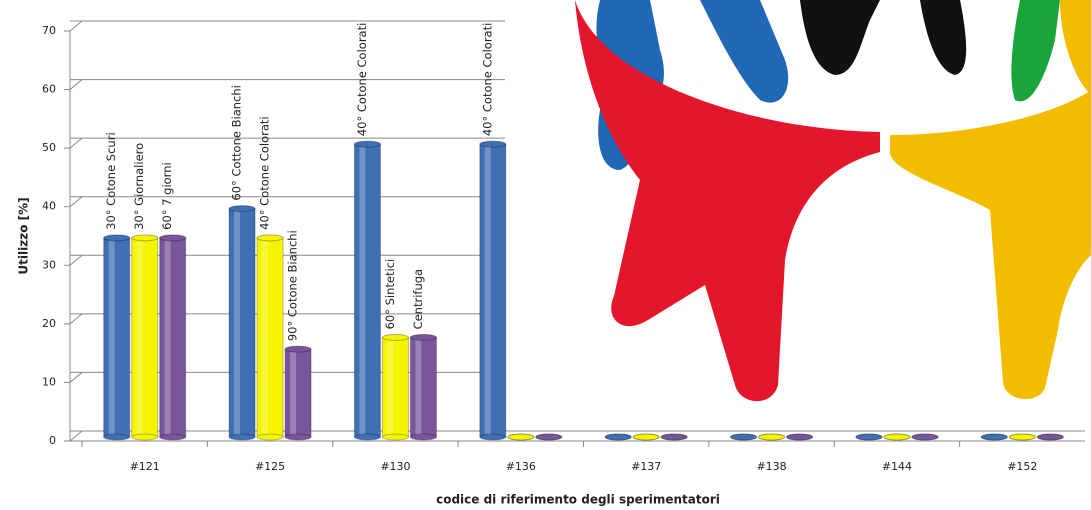 Image resolution: width=1091 pixels, height=510 pixels. Describe the element at coordinates (49, 381) in the screenshot. I see `y-tick-label: 10` at that location.